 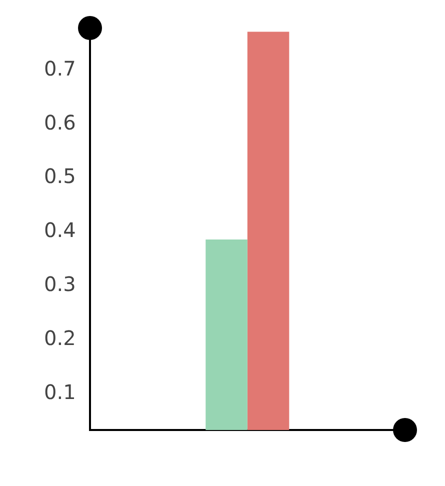 I want to click on y-tick-label: 0.2, so click(x=60, y=338).